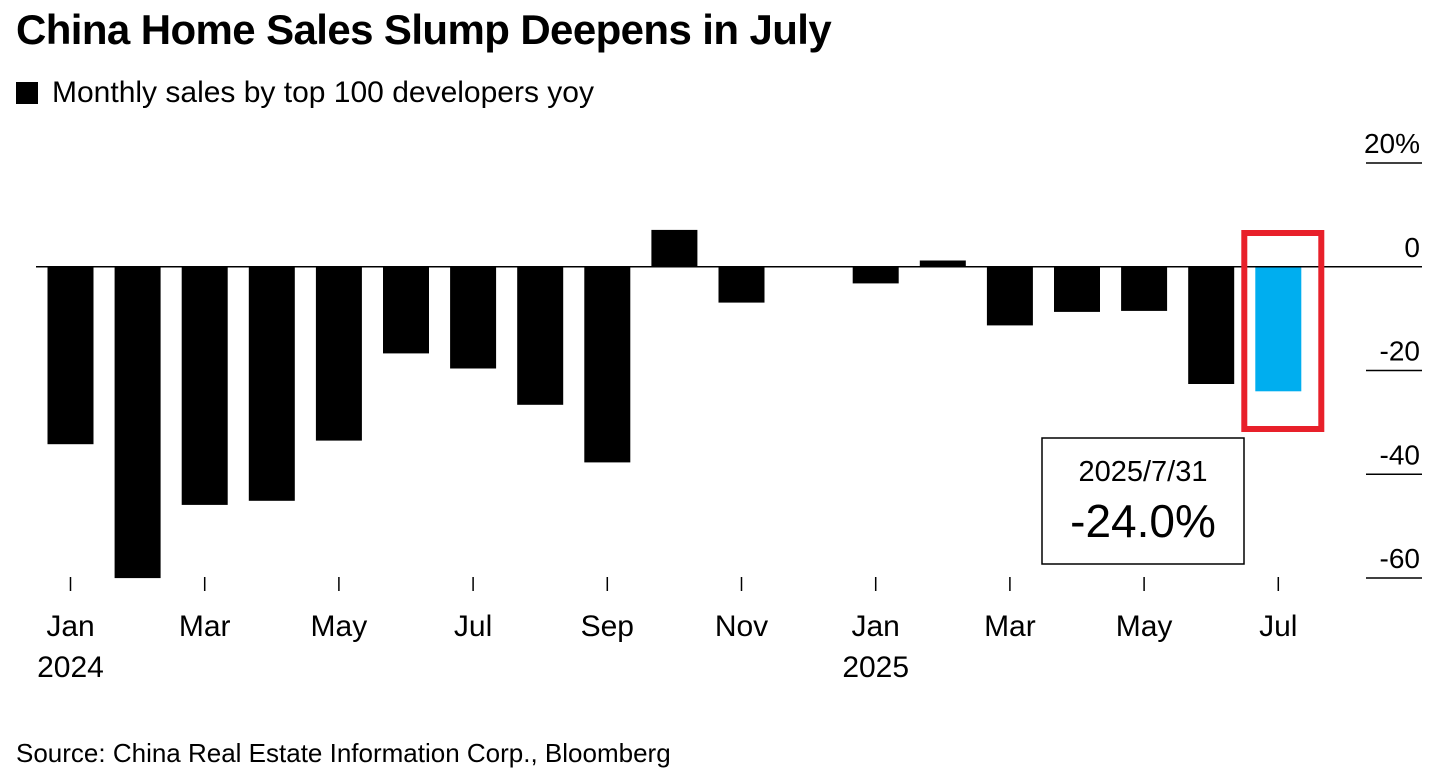  Describe the element at coordinates (1144, 288) in the screenshot. I see `bar-may-2025` at that location.